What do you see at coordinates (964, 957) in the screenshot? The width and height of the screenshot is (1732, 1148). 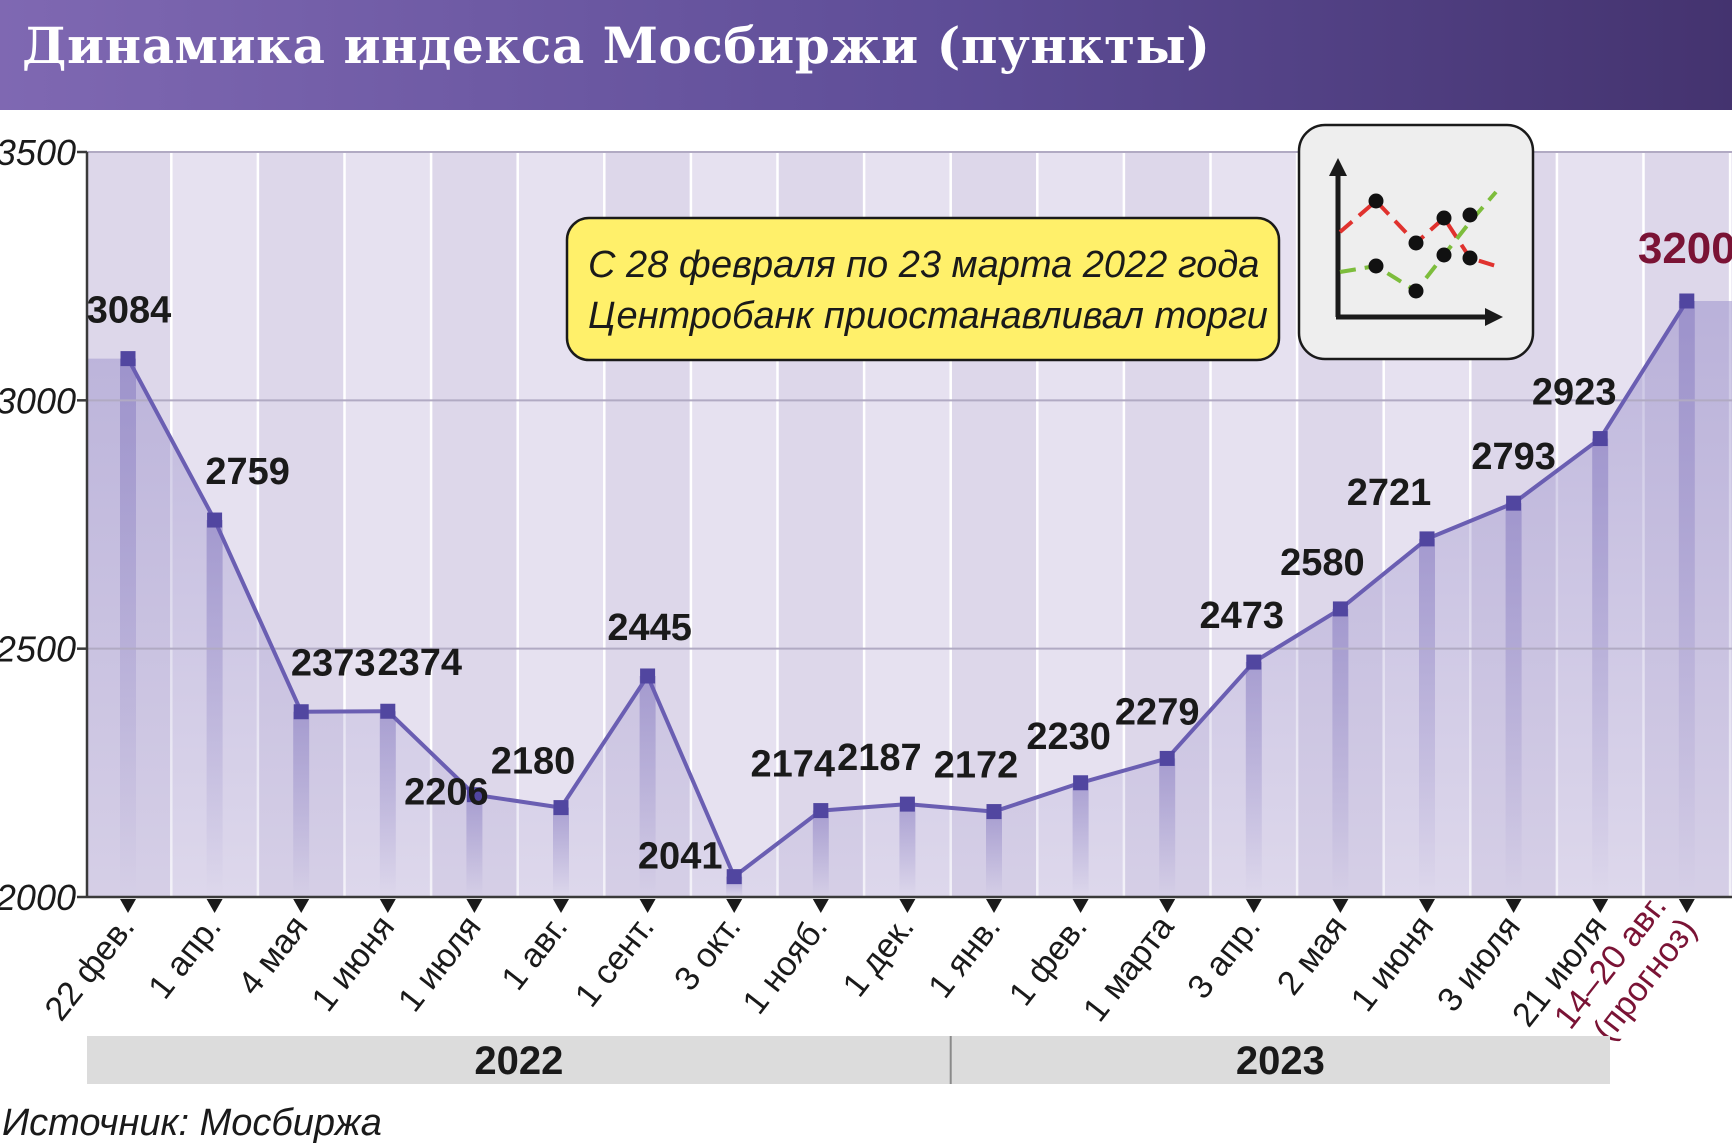 I see `x-tick-label: 1 янв.` at bounding box center [964, 957].